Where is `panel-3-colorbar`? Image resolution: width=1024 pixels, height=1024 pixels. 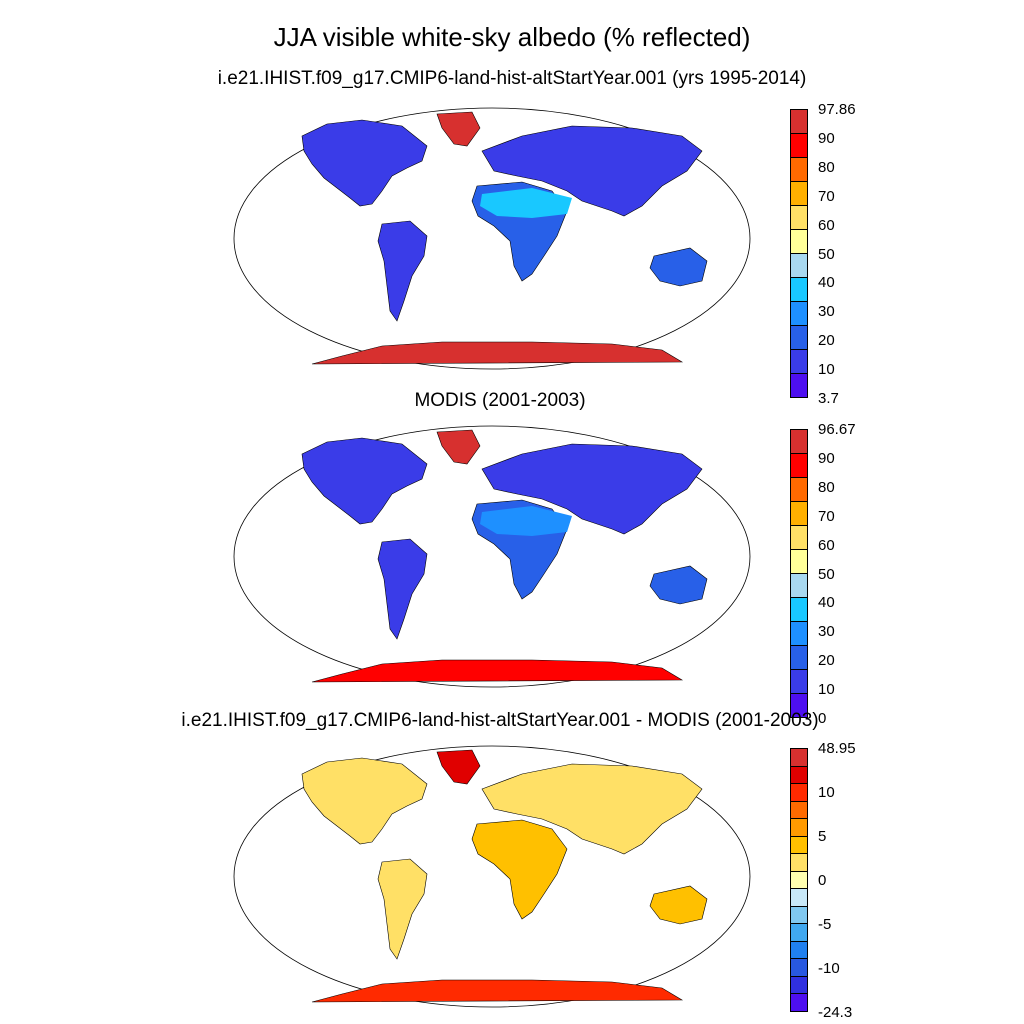
panel-3-colorbar is located at coordinates (799, 880).